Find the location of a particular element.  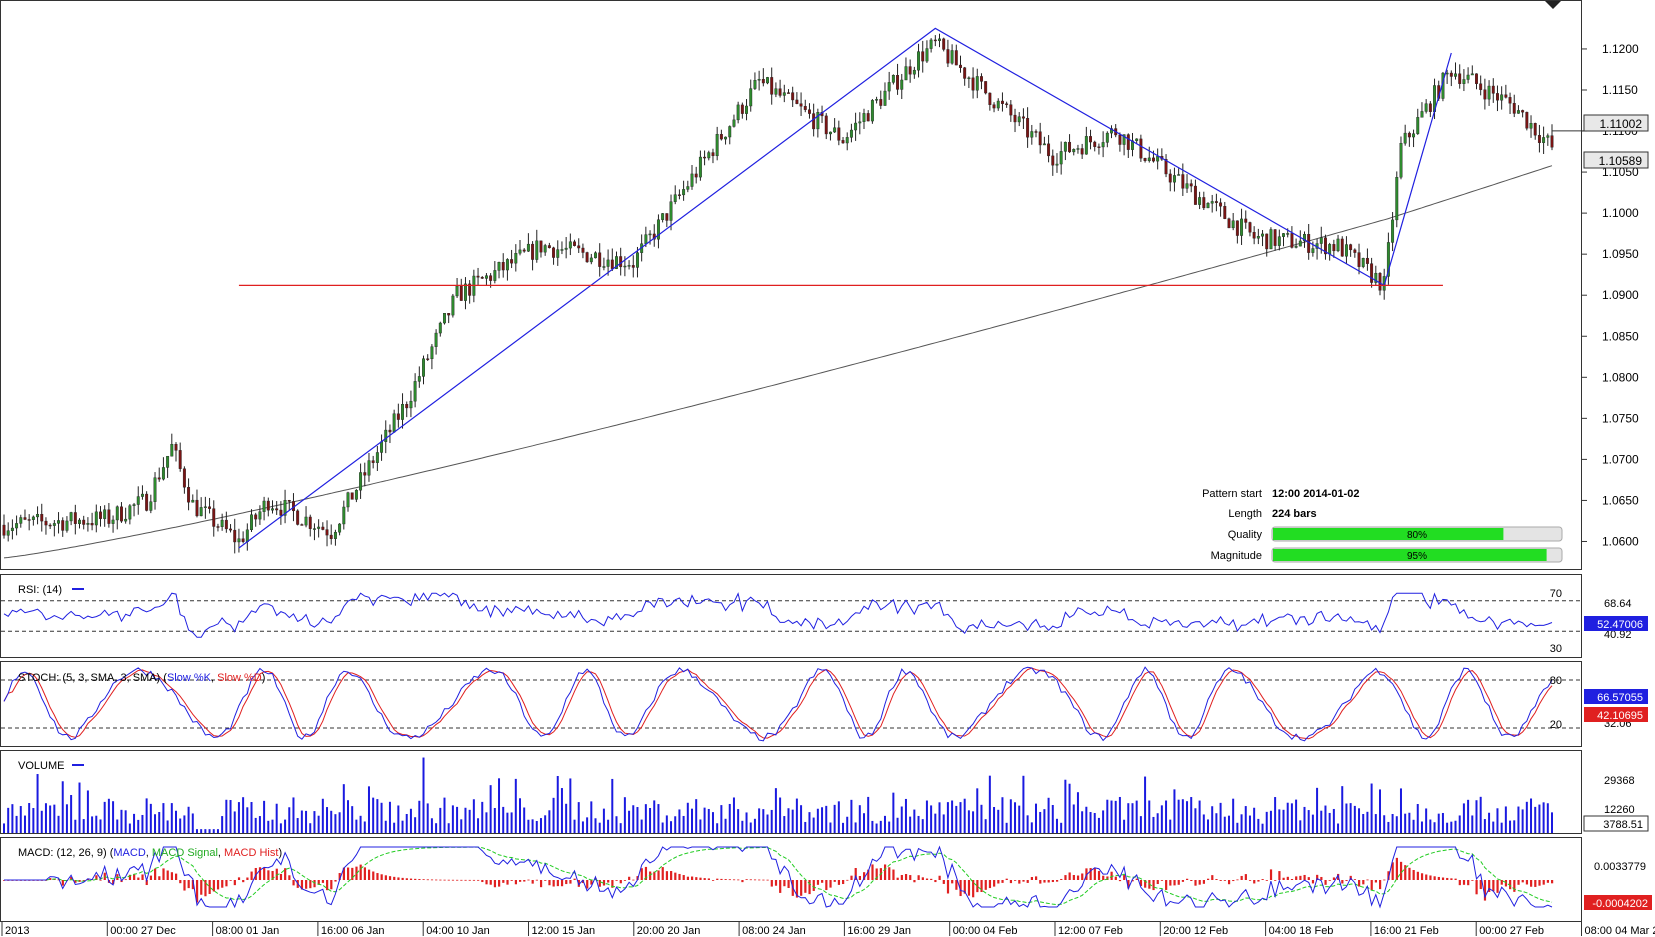

length-label: Length is located at coordinates (1245, 514).